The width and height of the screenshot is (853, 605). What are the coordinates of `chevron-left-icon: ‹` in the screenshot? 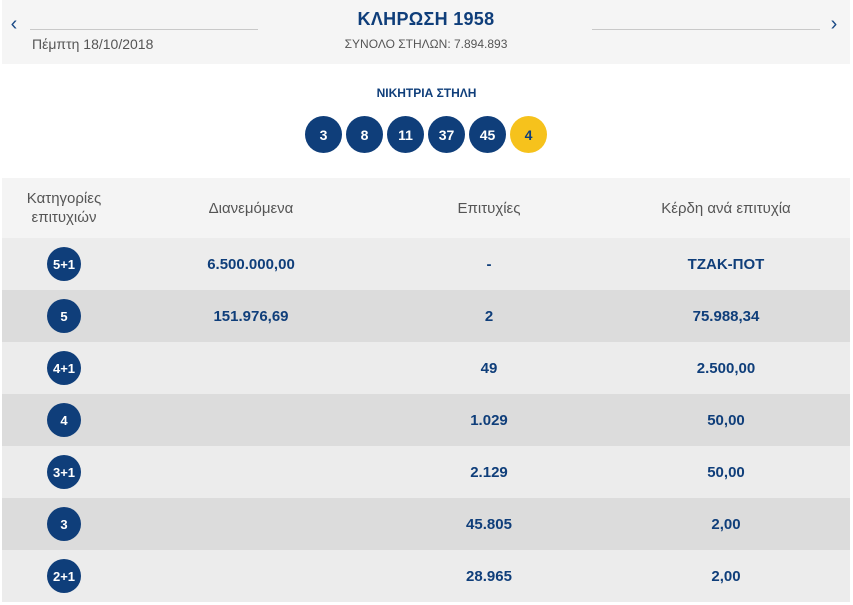 It's located at (14, 24).